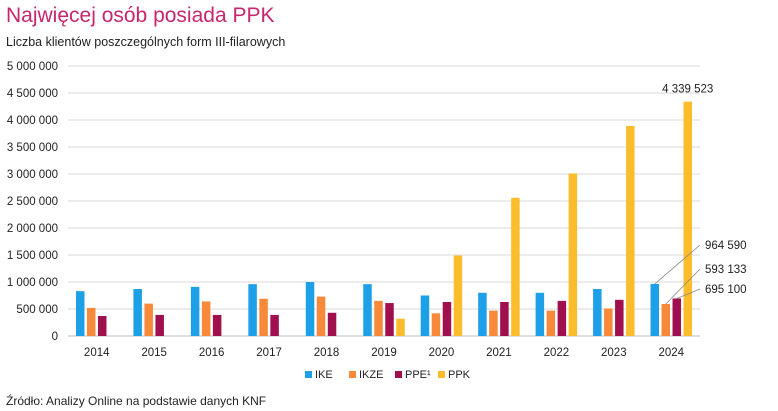 The width and height of the screenshot is (778, 411). I want to click on bar-ppe-2018, so click(332, 324).